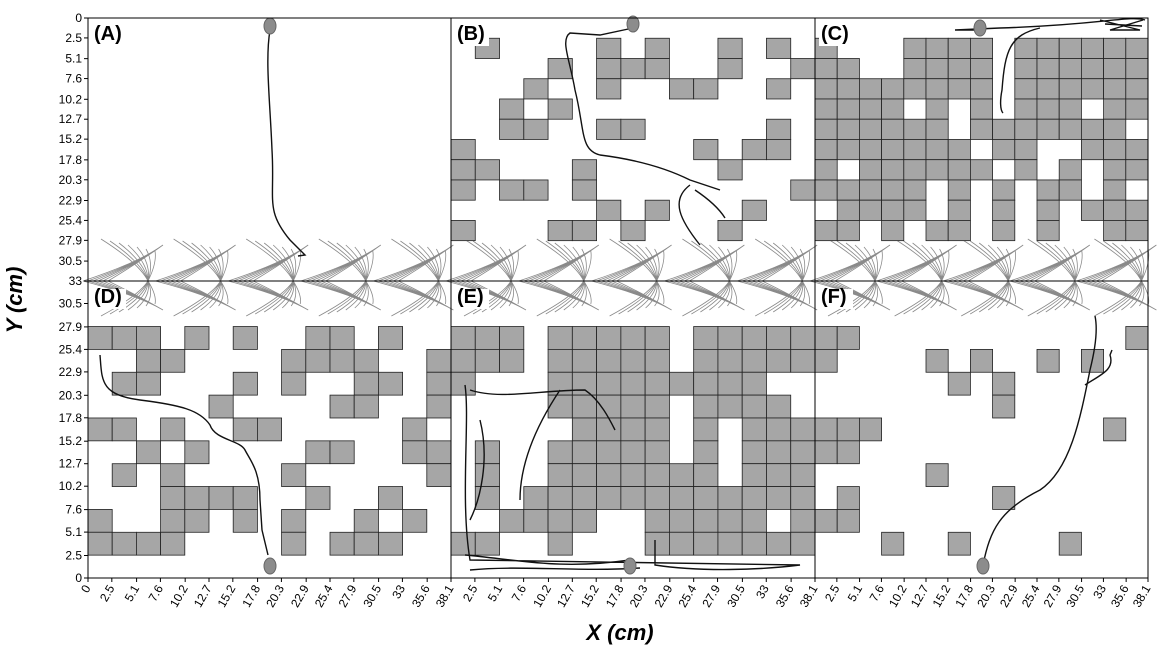 Image resolution: width=1157 pixels, height=647 pixels. I want to click on y-tick-label: 27.9, so click(71, 327).